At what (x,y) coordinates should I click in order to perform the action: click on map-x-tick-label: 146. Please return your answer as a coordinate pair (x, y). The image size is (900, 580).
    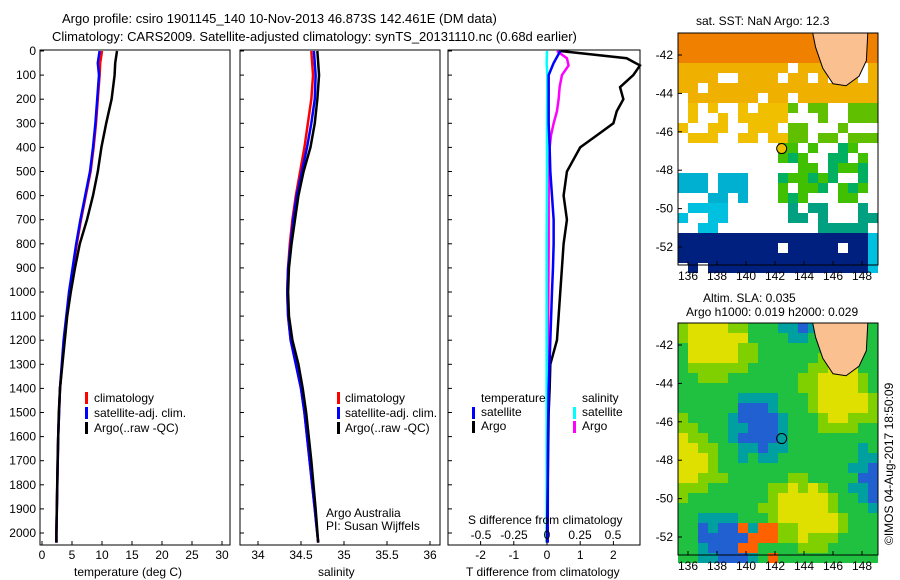
    Looking at the image, I should click on (833, 276).